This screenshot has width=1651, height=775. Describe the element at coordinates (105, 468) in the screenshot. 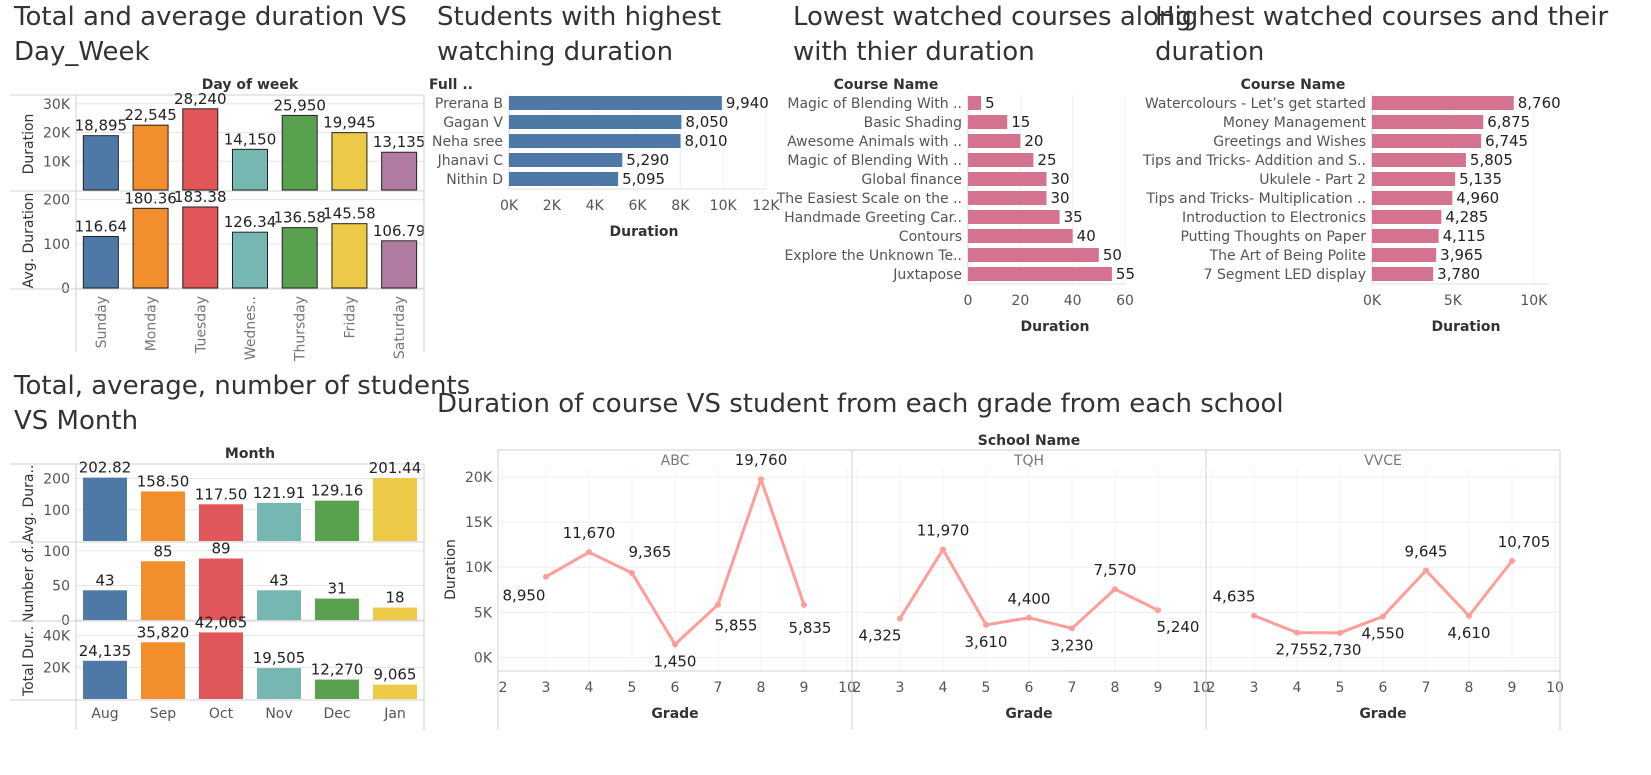

I see `data-label: 202.82` at that location.